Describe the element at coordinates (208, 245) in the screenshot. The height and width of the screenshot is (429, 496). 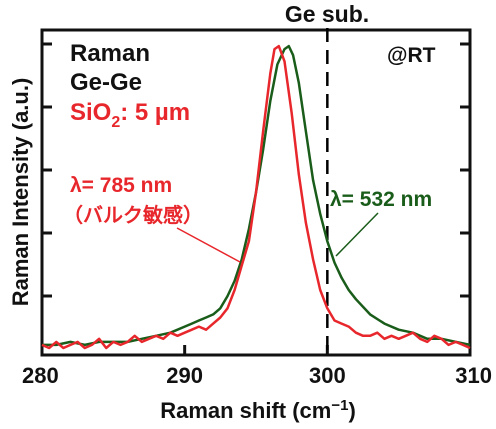
I see `red-label-leader` at that location.